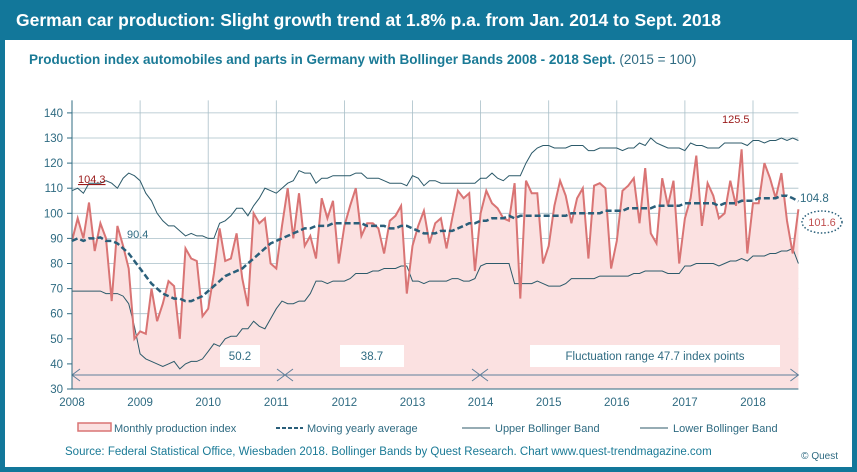 The width and height of the screenshot is (857, 472). Describe the element at coordinates (345, 403) in the screenshot. I see `x-tick-label: 2012` at that location.